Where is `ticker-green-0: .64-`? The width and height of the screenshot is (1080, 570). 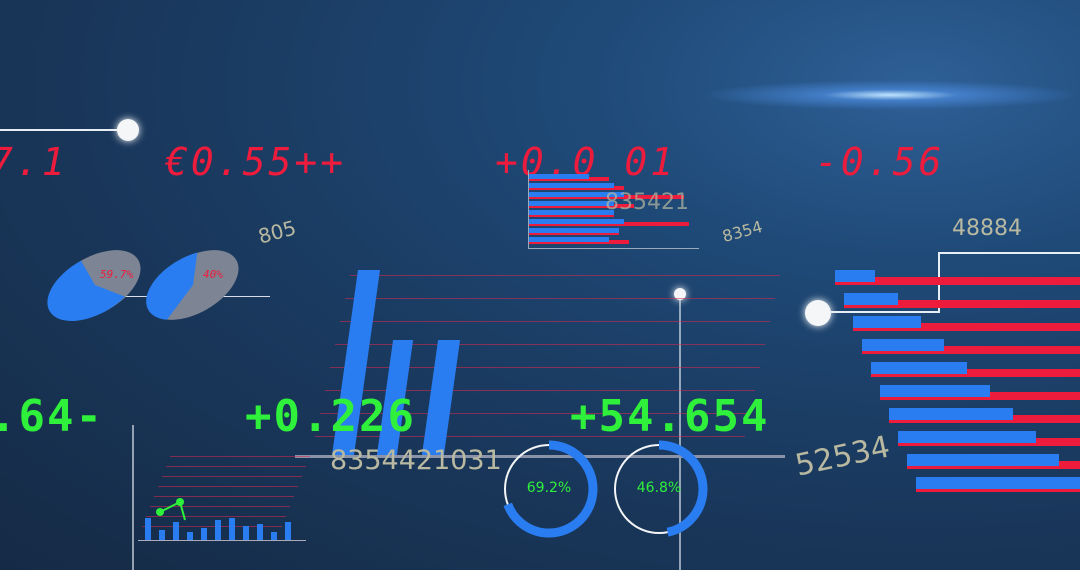 ticker-green-0: .64- is located at coordinates (52, 416).